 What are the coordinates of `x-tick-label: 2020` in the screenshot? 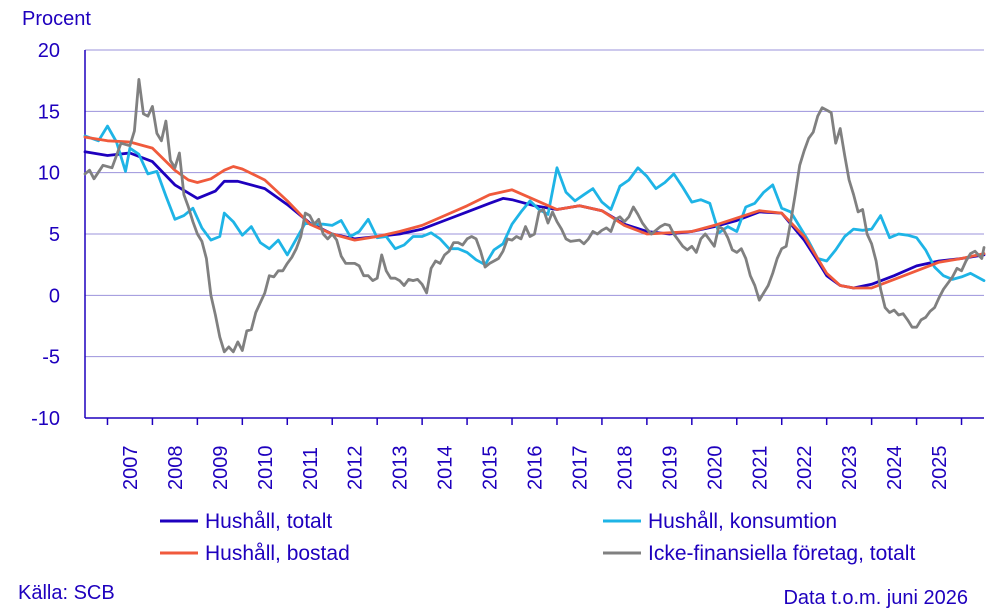 It's located at (715, 468).